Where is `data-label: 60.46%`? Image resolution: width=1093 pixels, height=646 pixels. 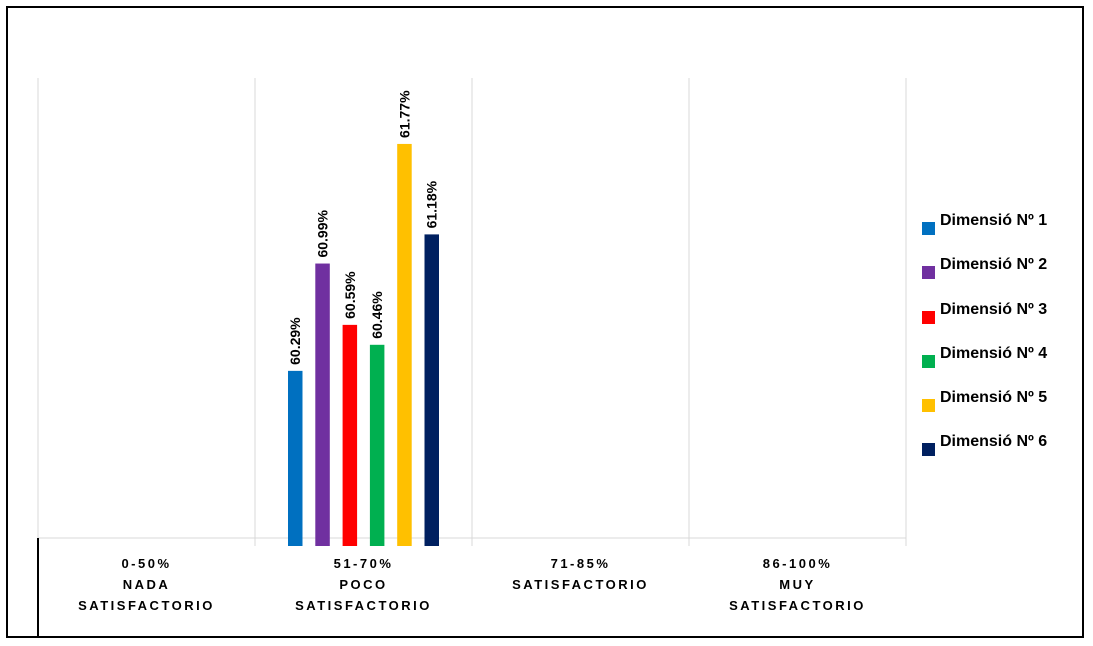
data-label: 60.46% is located at coordinates (377, 315).